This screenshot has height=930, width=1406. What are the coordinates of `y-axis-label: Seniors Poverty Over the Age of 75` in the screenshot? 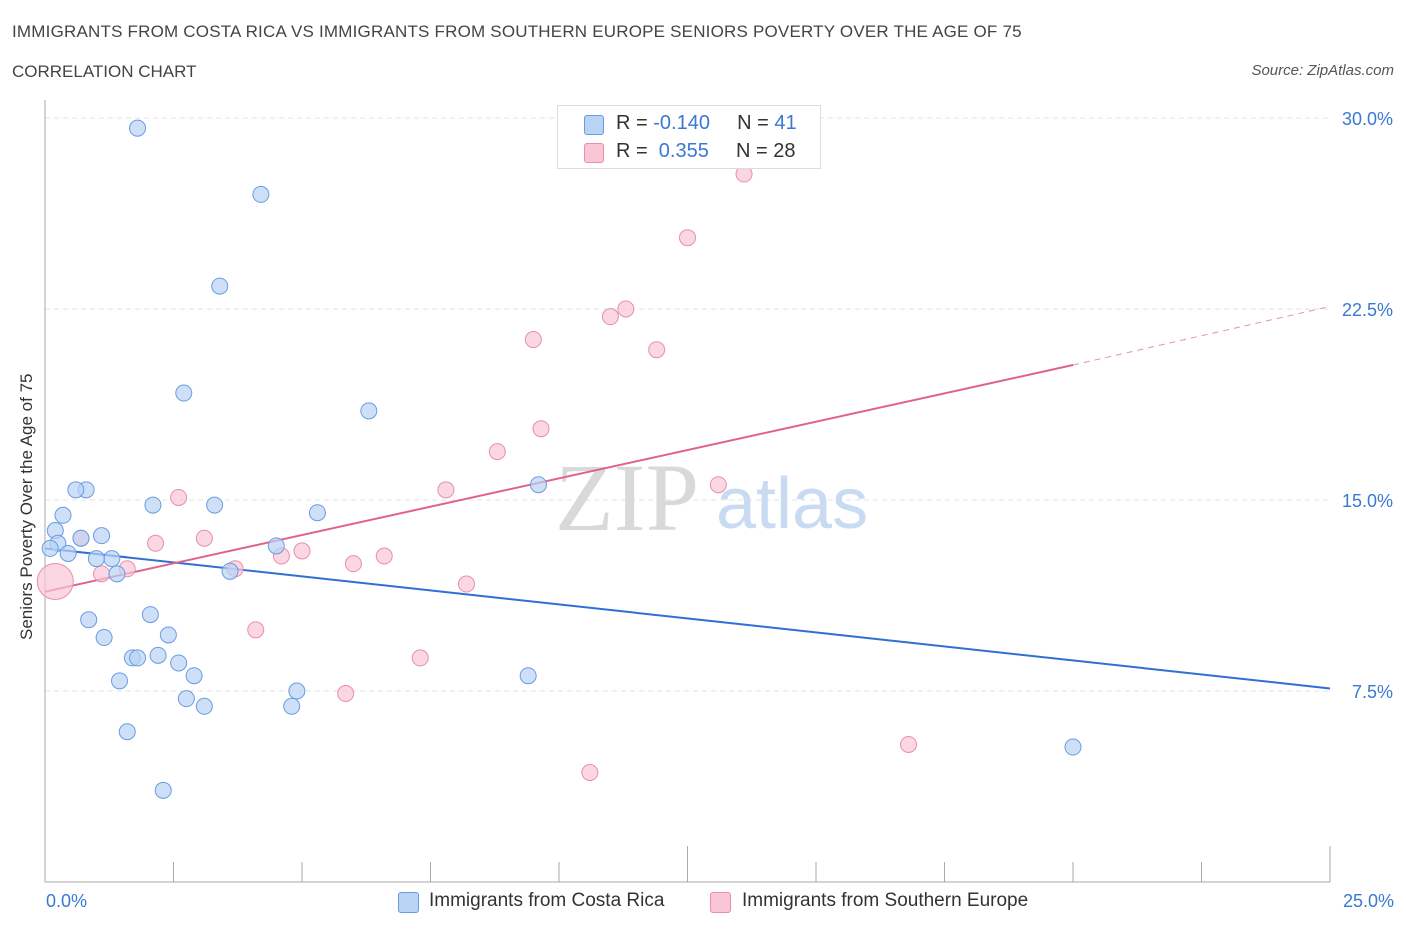 It's located at (26, 506).